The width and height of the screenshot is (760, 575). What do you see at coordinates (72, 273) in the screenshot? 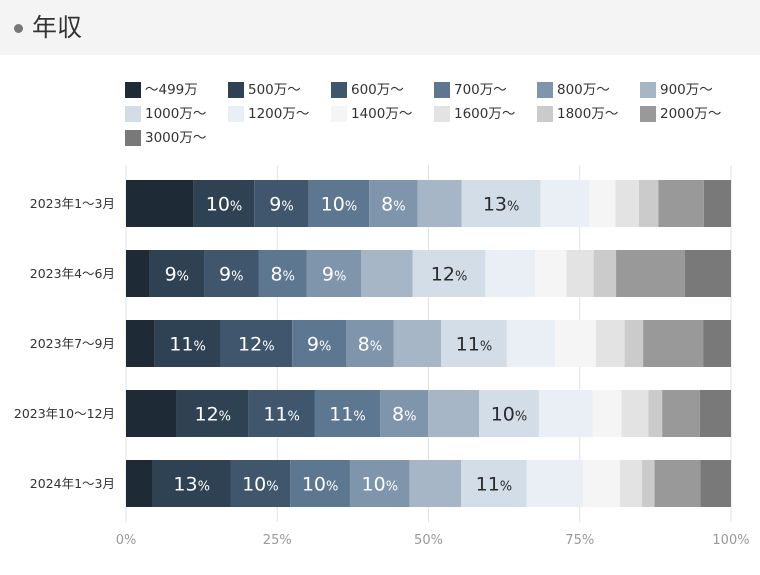
I see `y-category-label: 2023年4～6月` at bounding box center [72, 273].